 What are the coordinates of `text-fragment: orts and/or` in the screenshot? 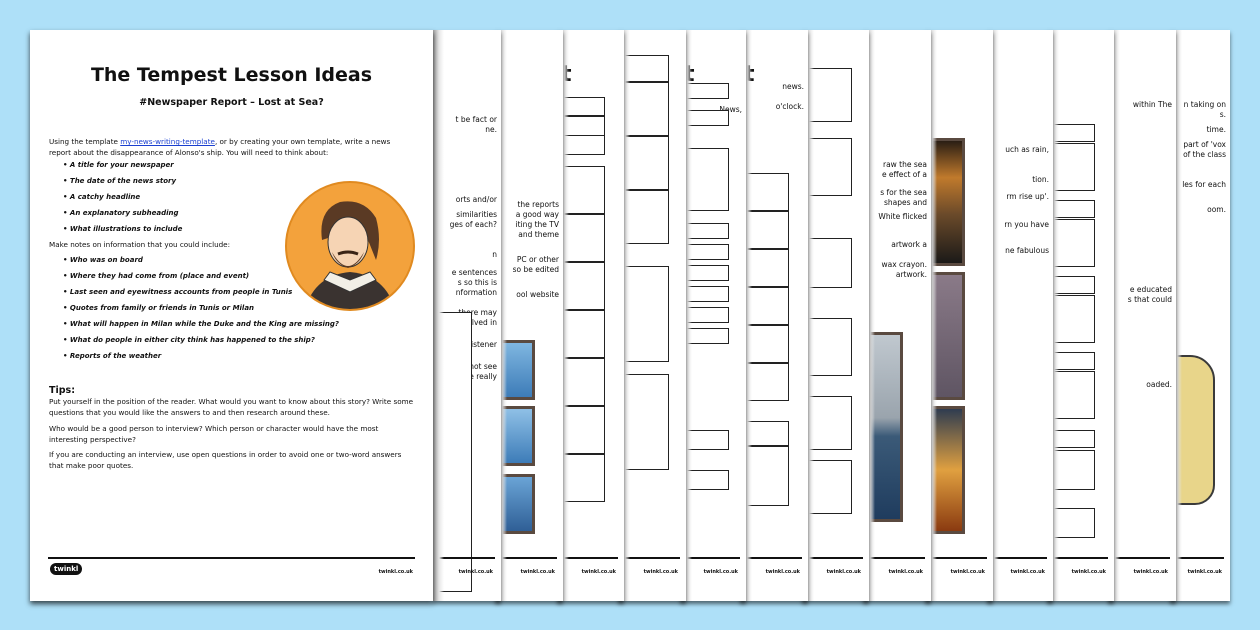 It's located at (476, 199).